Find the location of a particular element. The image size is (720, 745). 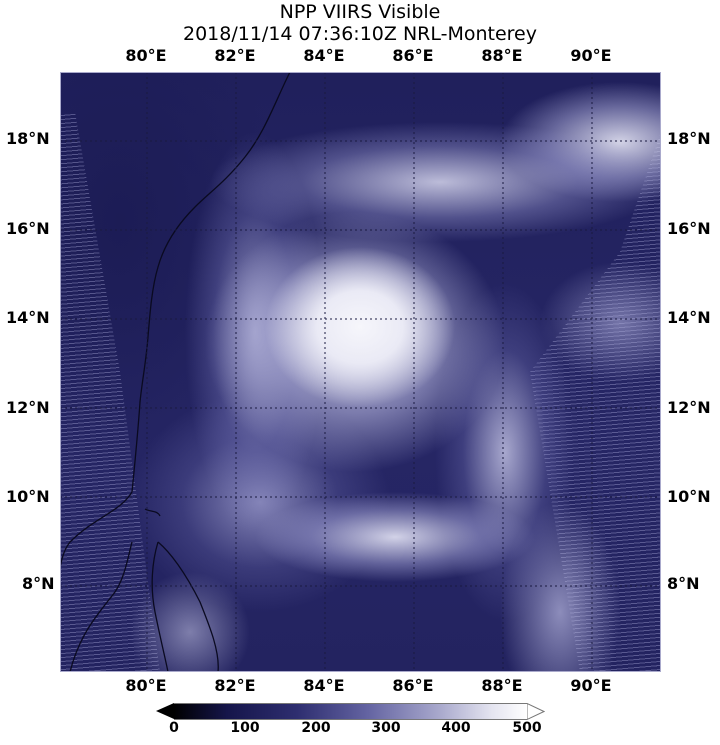

lat-label-right: 12°N is located at coordinates (689, 407).